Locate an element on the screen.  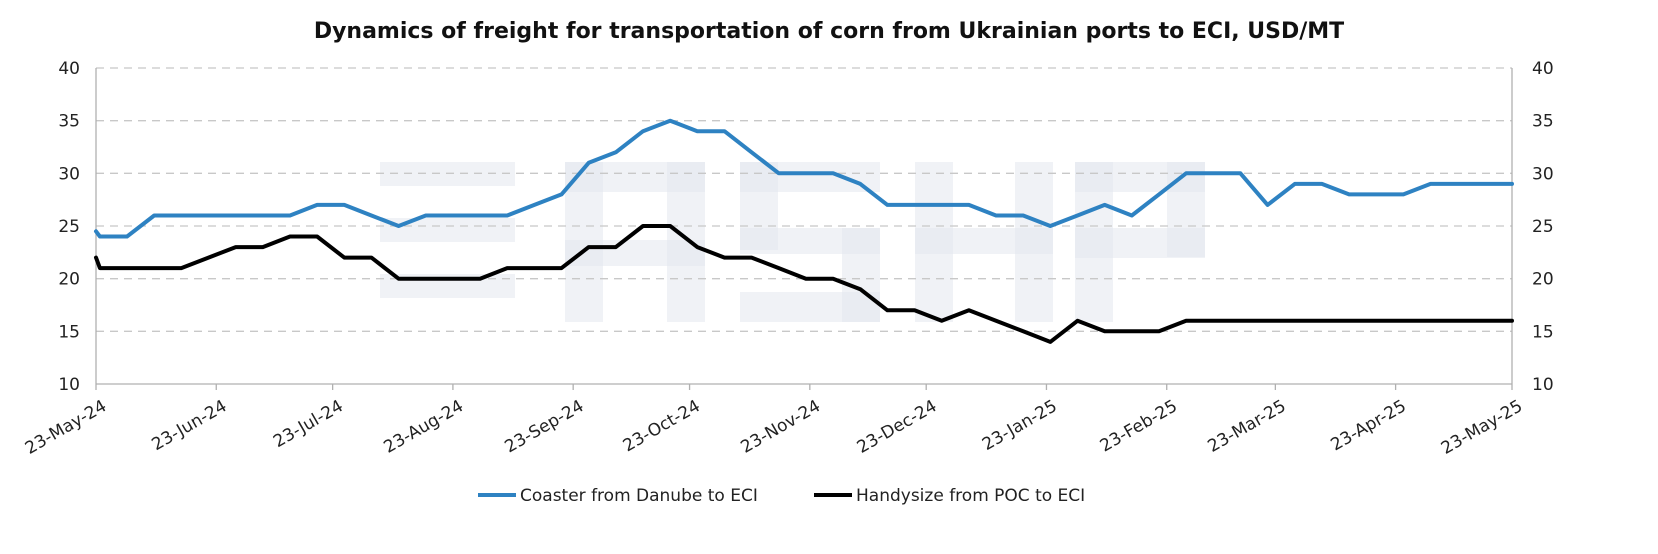
secondary-y-tick-label: 30 is located at coordinates (1543, 174).